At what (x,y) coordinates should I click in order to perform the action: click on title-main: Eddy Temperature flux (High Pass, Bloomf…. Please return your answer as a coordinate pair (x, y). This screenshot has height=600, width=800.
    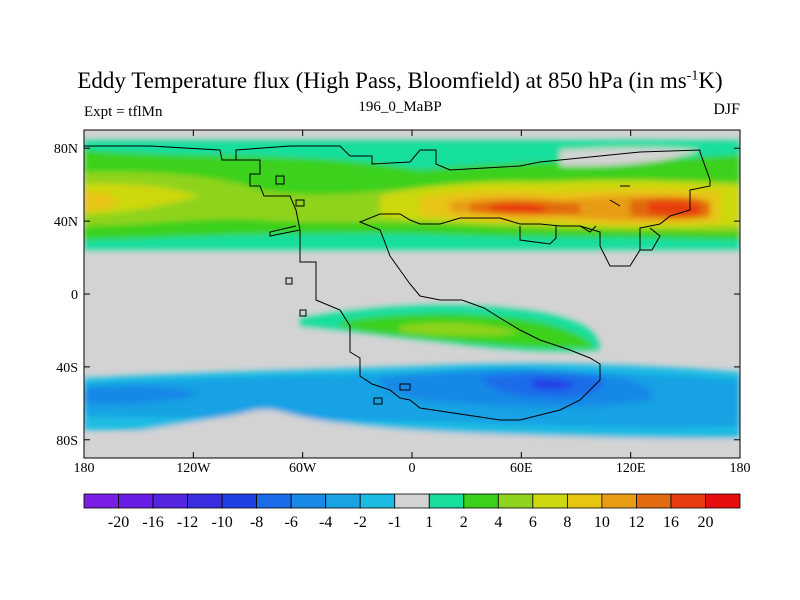
    Looking at the image, I should click on (382, 80).